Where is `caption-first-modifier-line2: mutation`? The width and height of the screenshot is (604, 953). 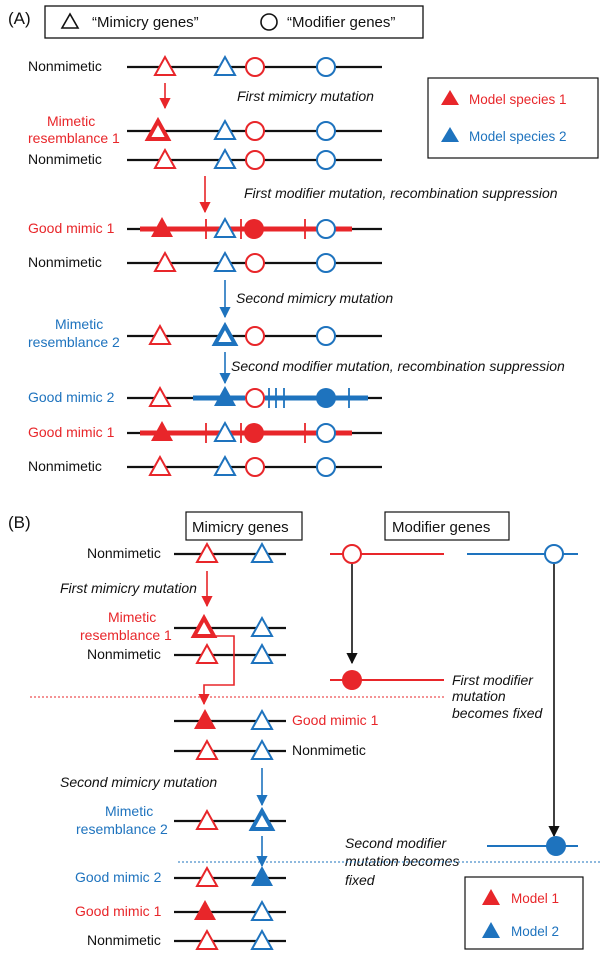 caption-first-modifier-line2: mutation is located at coordinates (479, 696).